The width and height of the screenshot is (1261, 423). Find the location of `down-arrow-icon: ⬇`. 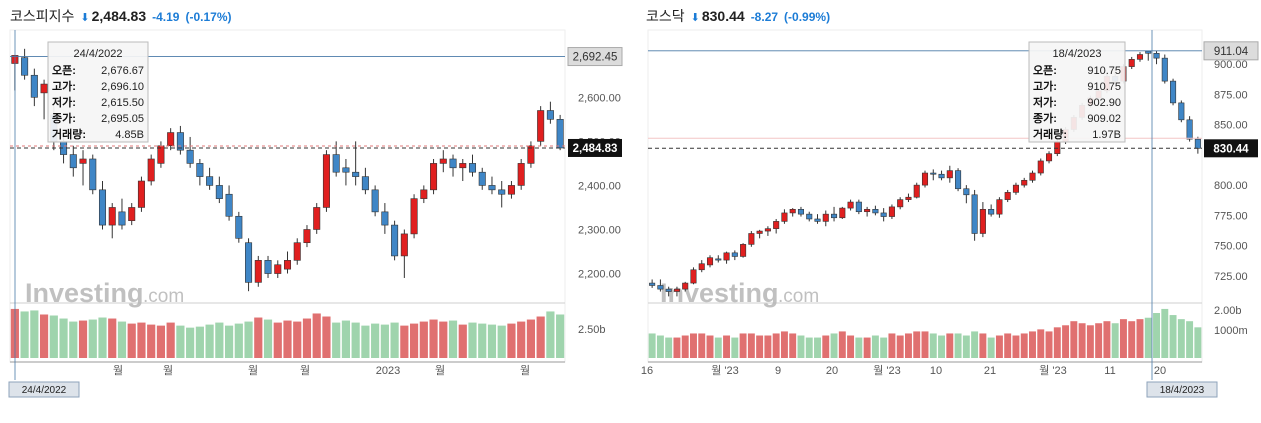

down-arrow-icon: ⬇ is located at coordinates (85, 18).